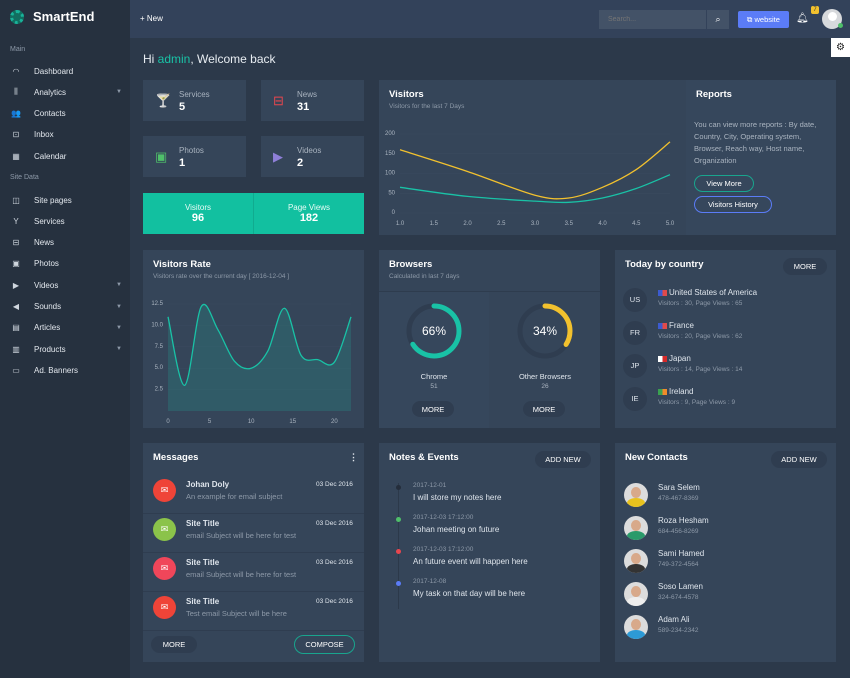 This screenshot has height=678, width=850. I want to click on sidebar-item-analytics: ⫼ Analytics ▼, so click(66, 92).